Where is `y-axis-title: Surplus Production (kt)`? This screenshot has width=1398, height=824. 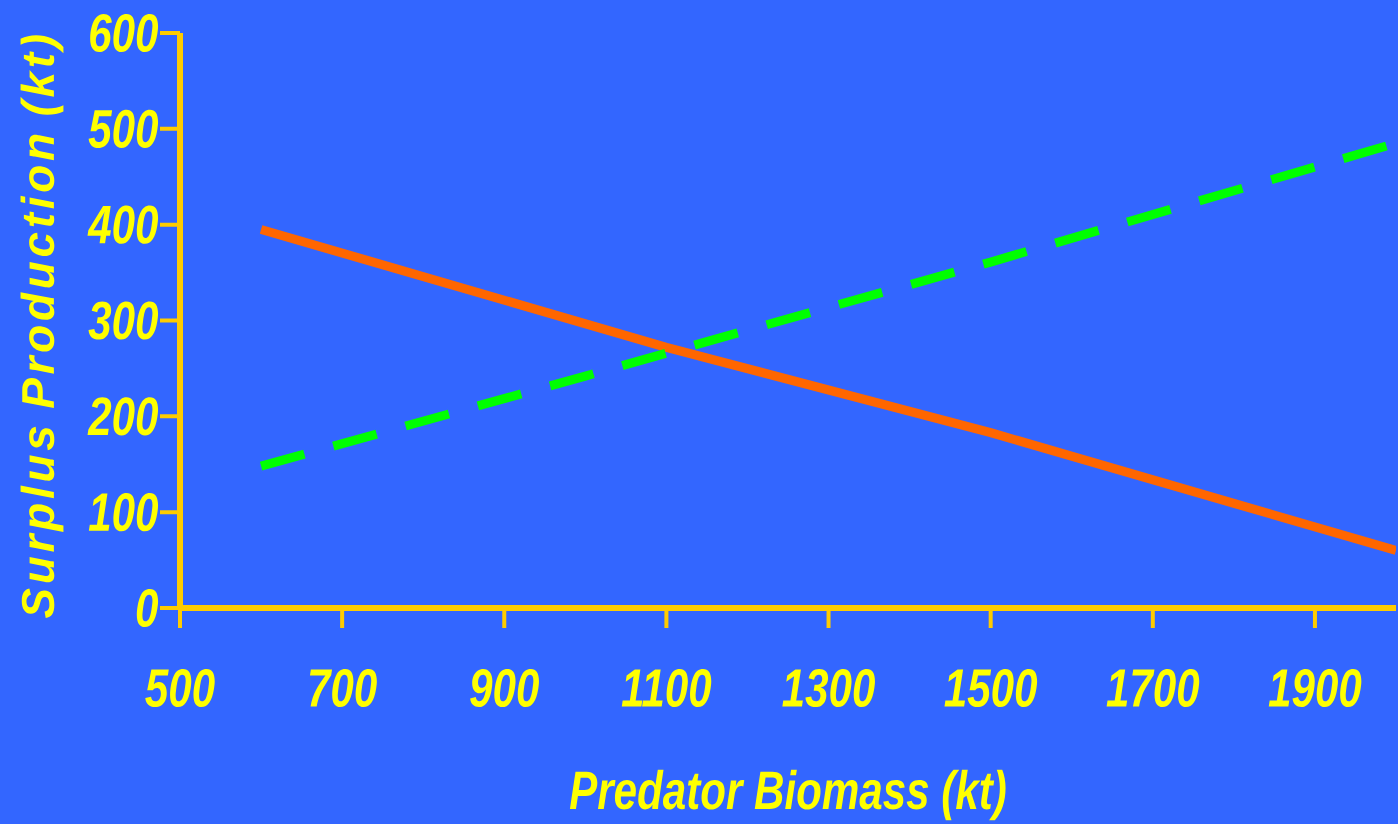 y-axis-title: Surplus Production (kt) is located at coordinates (42, 327).